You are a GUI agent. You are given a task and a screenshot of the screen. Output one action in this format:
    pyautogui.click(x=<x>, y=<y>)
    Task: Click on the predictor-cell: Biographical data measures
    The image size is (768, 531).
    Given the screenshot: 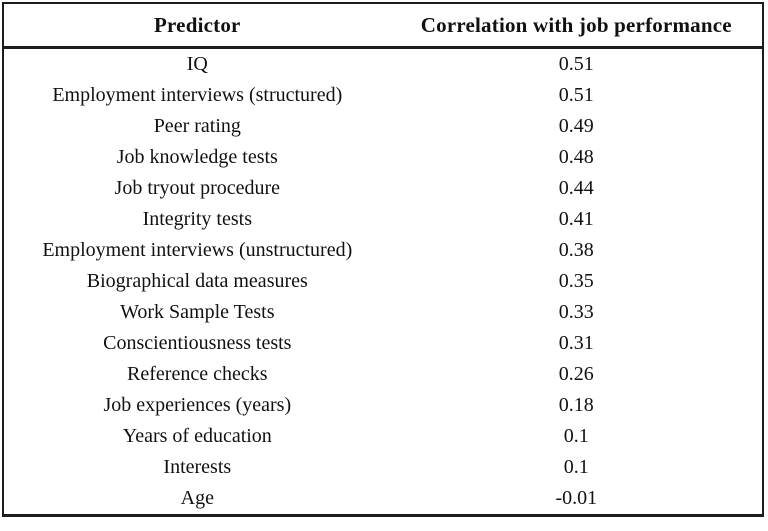 What is the action you would take?
    pyautogui.click(x=197, y=281)
    